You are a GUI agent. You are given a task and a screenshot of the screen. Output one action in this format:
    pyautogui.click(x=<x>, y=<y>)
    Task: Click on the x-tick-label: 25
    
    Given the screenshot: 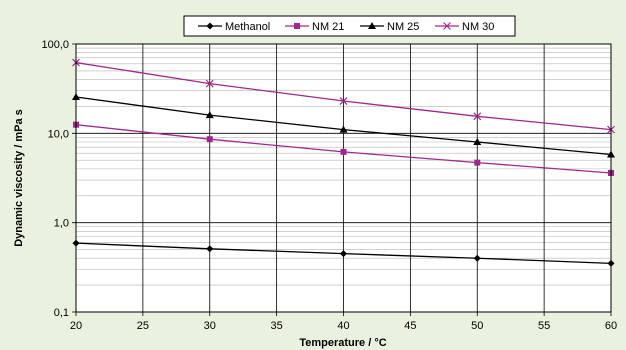 What is the action you would take?
    pyautogui.click(x=143, y=326)
    